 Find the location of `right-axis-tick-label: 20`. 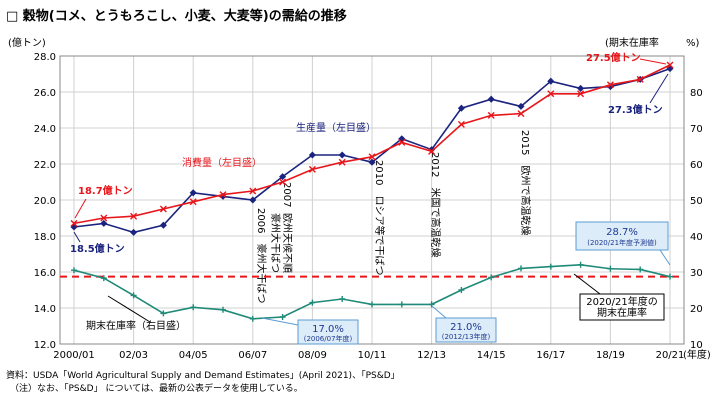

right-axis-tick-label: 20 is located at coordinates (696, 309).